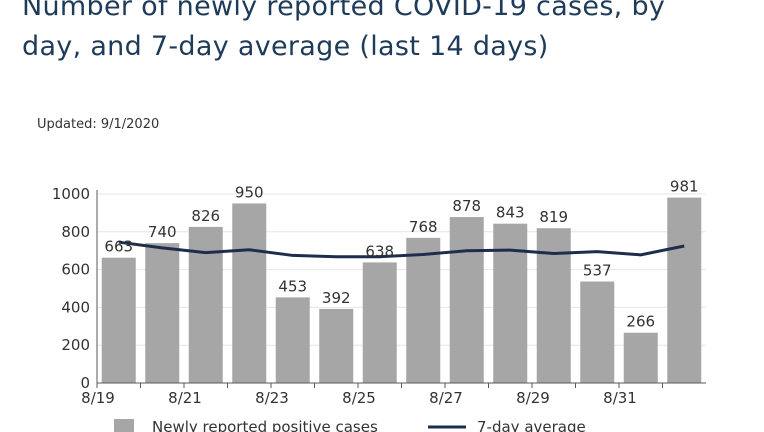  I want to click on legend-bar-swatch, so click(124, 425).